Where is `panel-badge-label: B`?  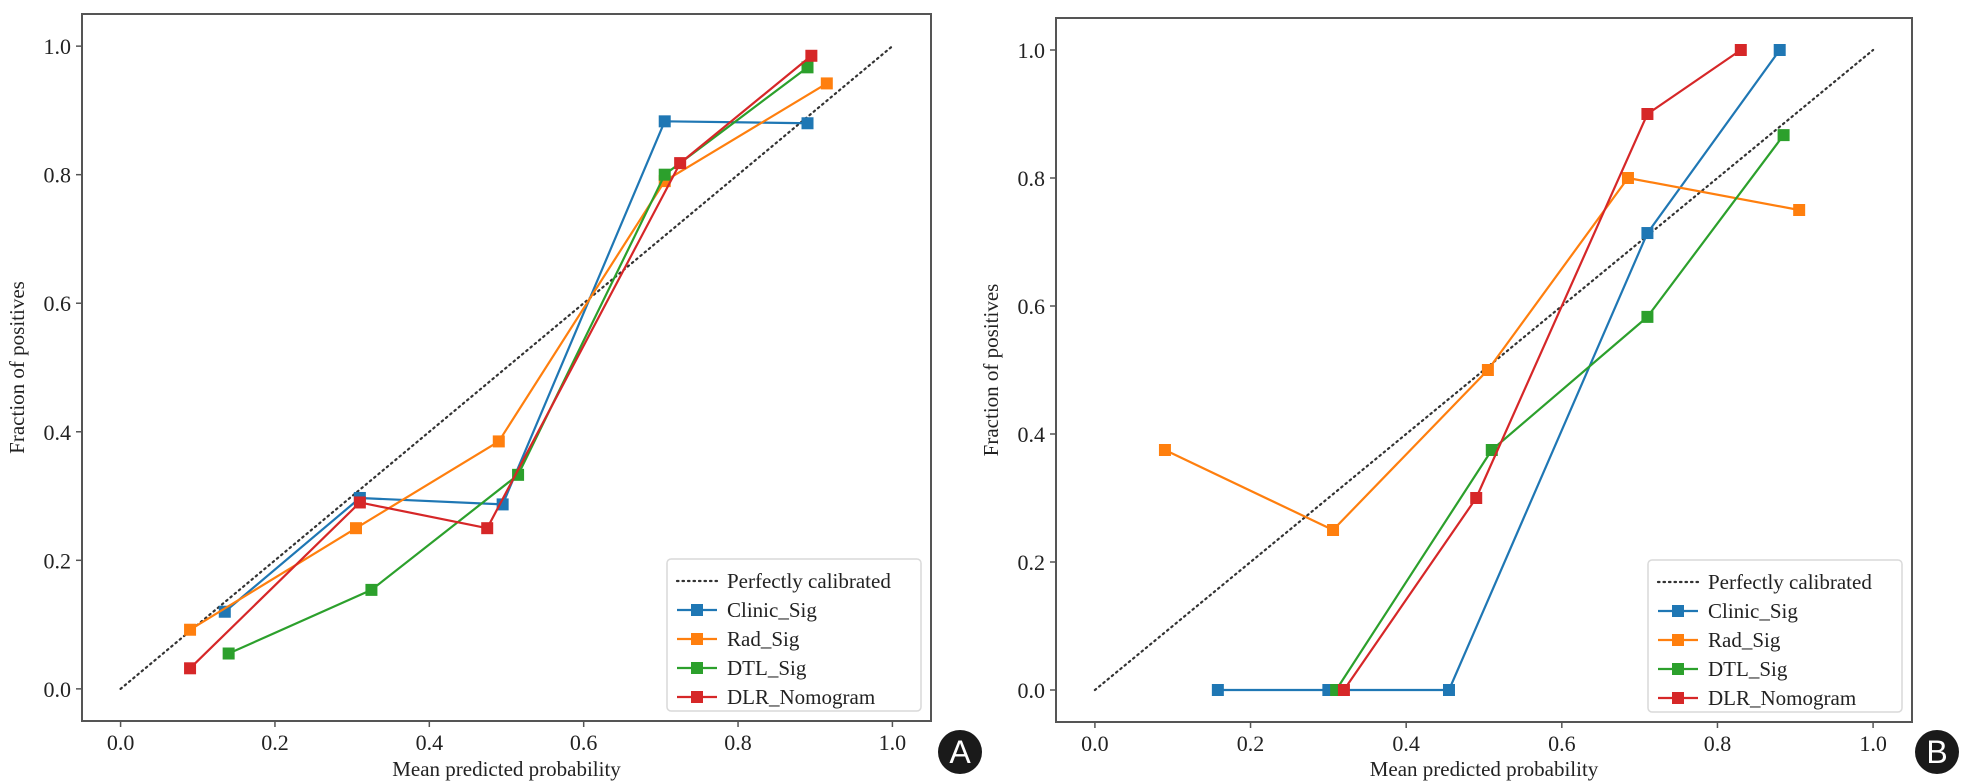
panel-badge-label: B is located at coordinates (1936, 752).